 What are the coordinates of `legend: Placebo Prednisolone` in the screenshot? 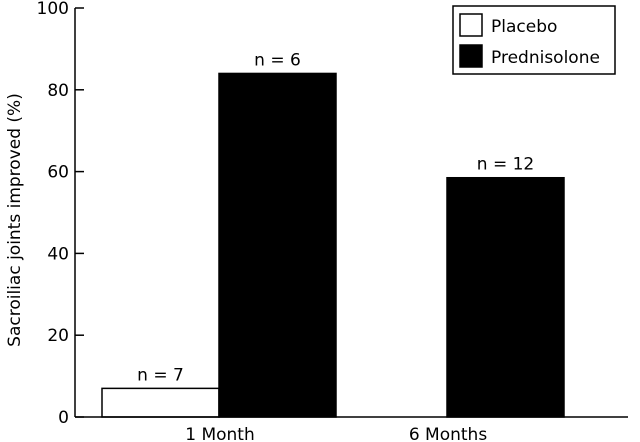 It's located at (534, 40).